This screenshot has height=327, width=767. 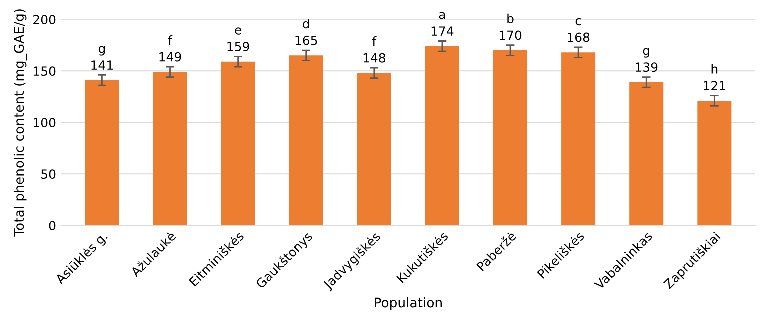 What do you see at coordinates (238, 31) in the screenshot?
I see `annotation: e` at bounding box center [238, 31].